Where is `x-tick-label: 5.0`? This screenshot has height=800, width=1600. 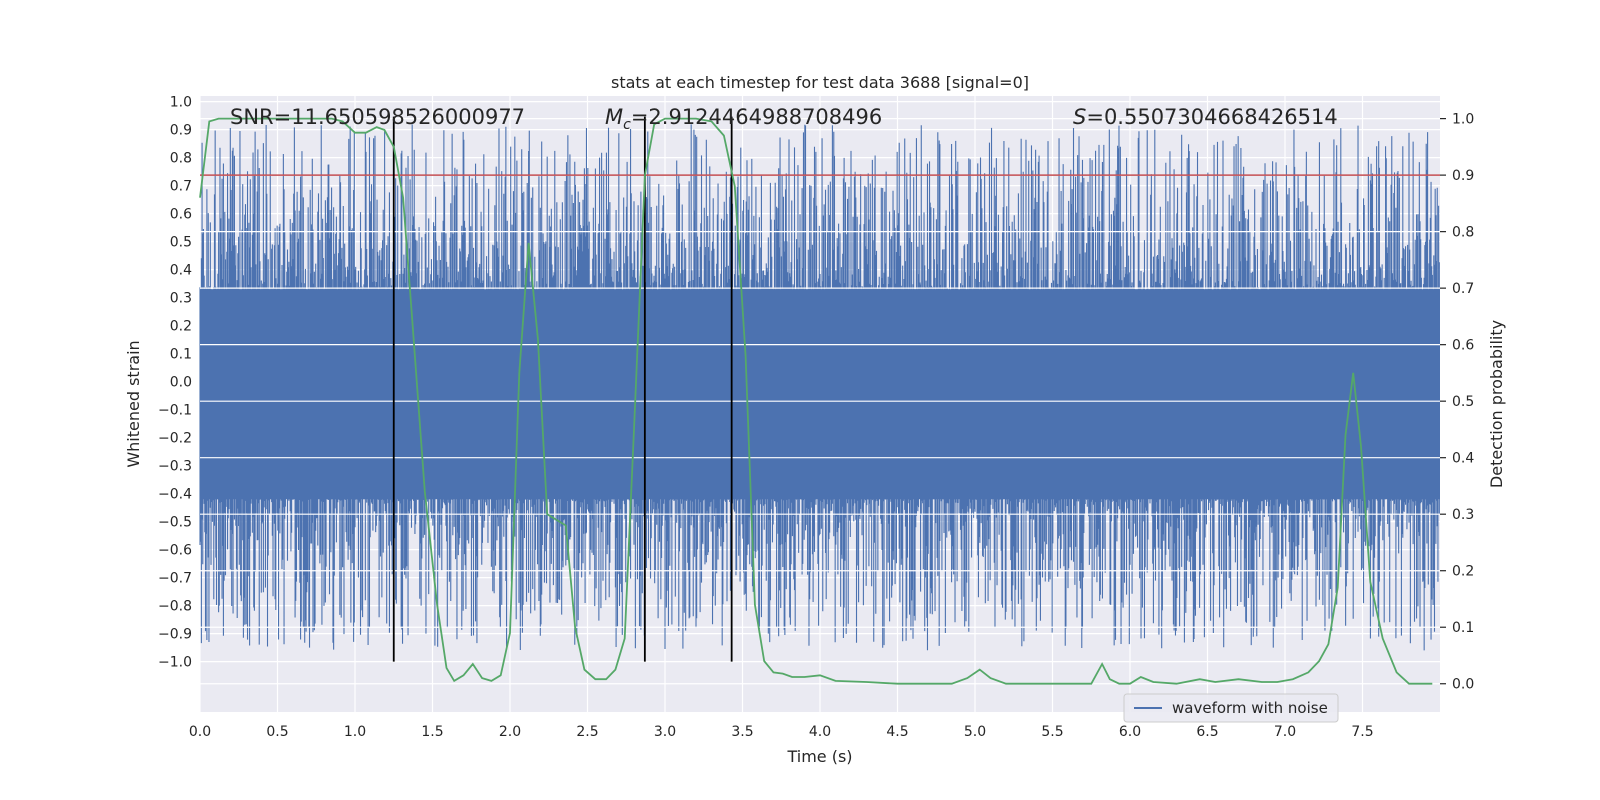
x-tick-label: 5.0 is located at coordinates (975, 732).